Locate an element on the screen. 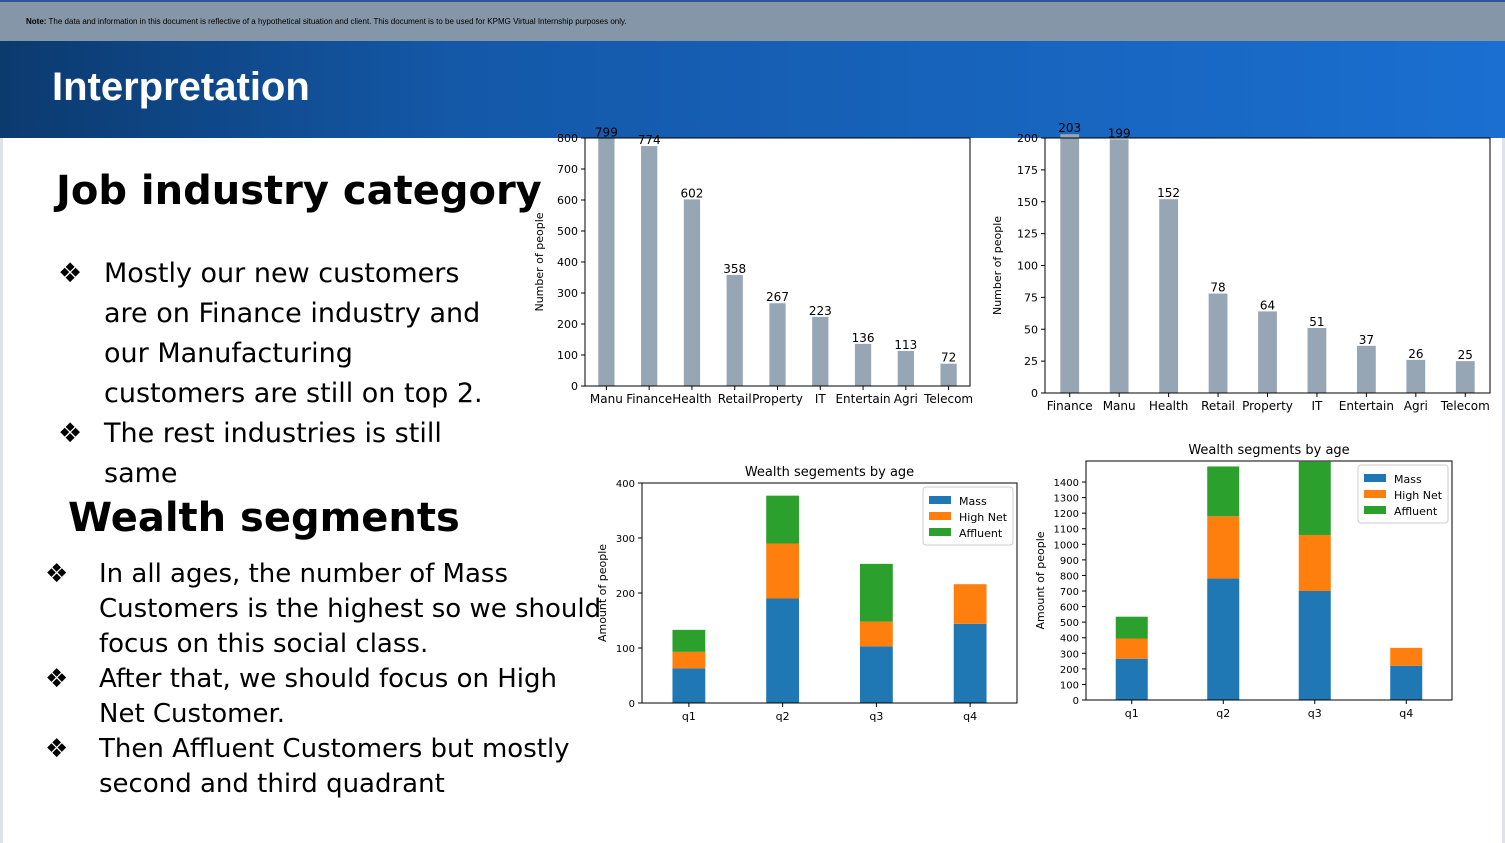  y-tick-label: 175 is located at coordinates (1027, 170).